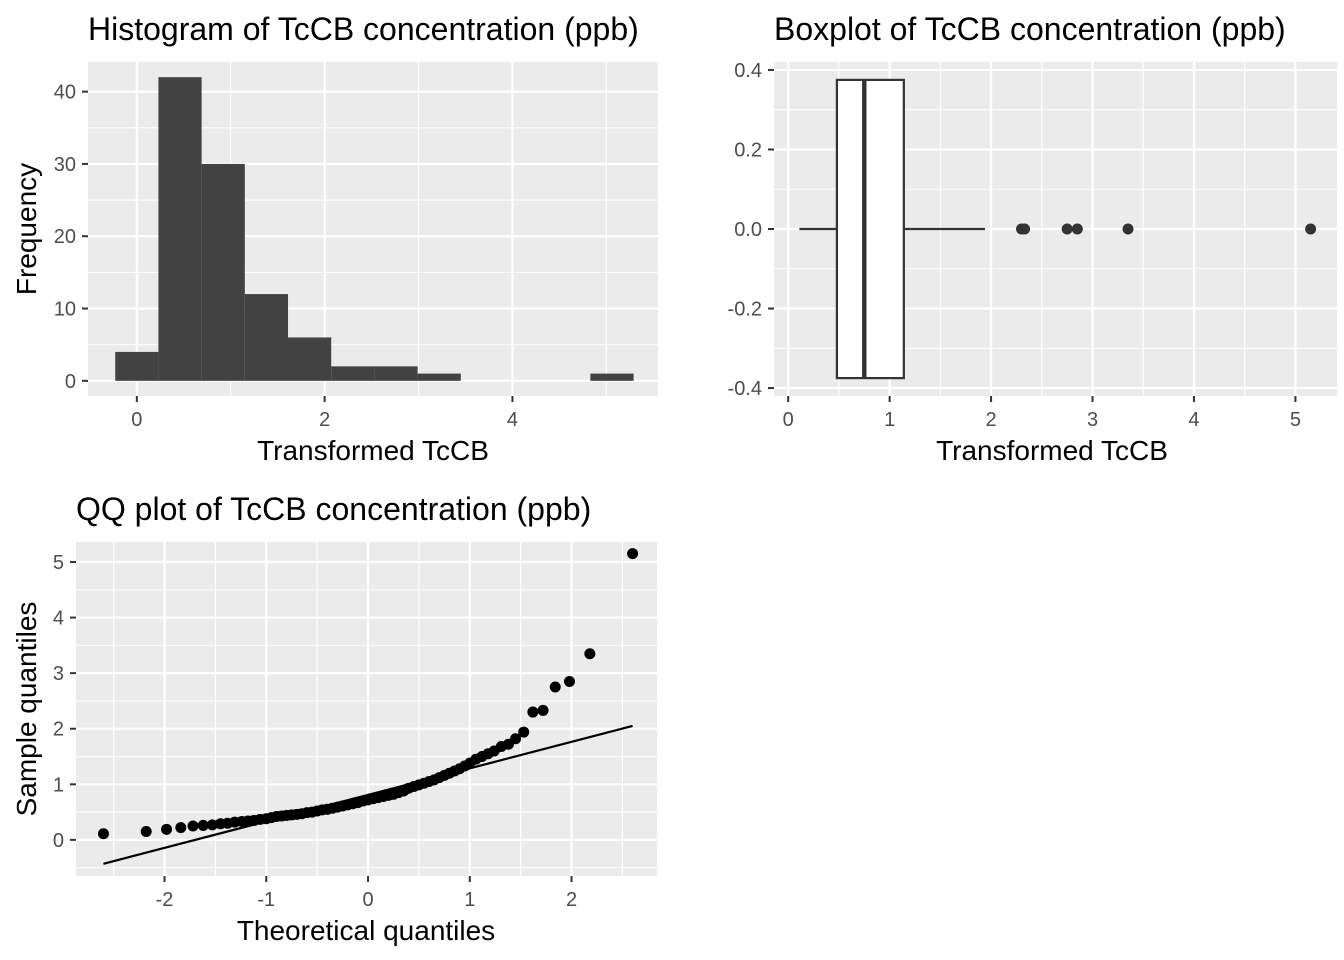 This screenshot has height=960, width=1344. What do you see at coordinates (748, 150) in the screenshot?
I see `boxplot-y-tick-label: 0.2` at bounding box center [748, 150].